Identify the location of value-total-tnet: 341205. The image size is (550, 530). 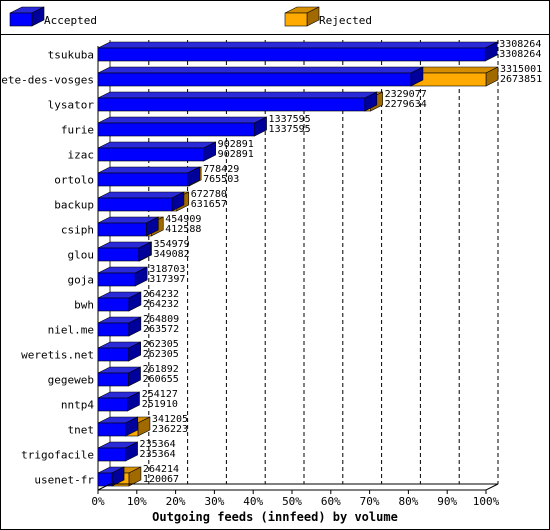
(170, 419).